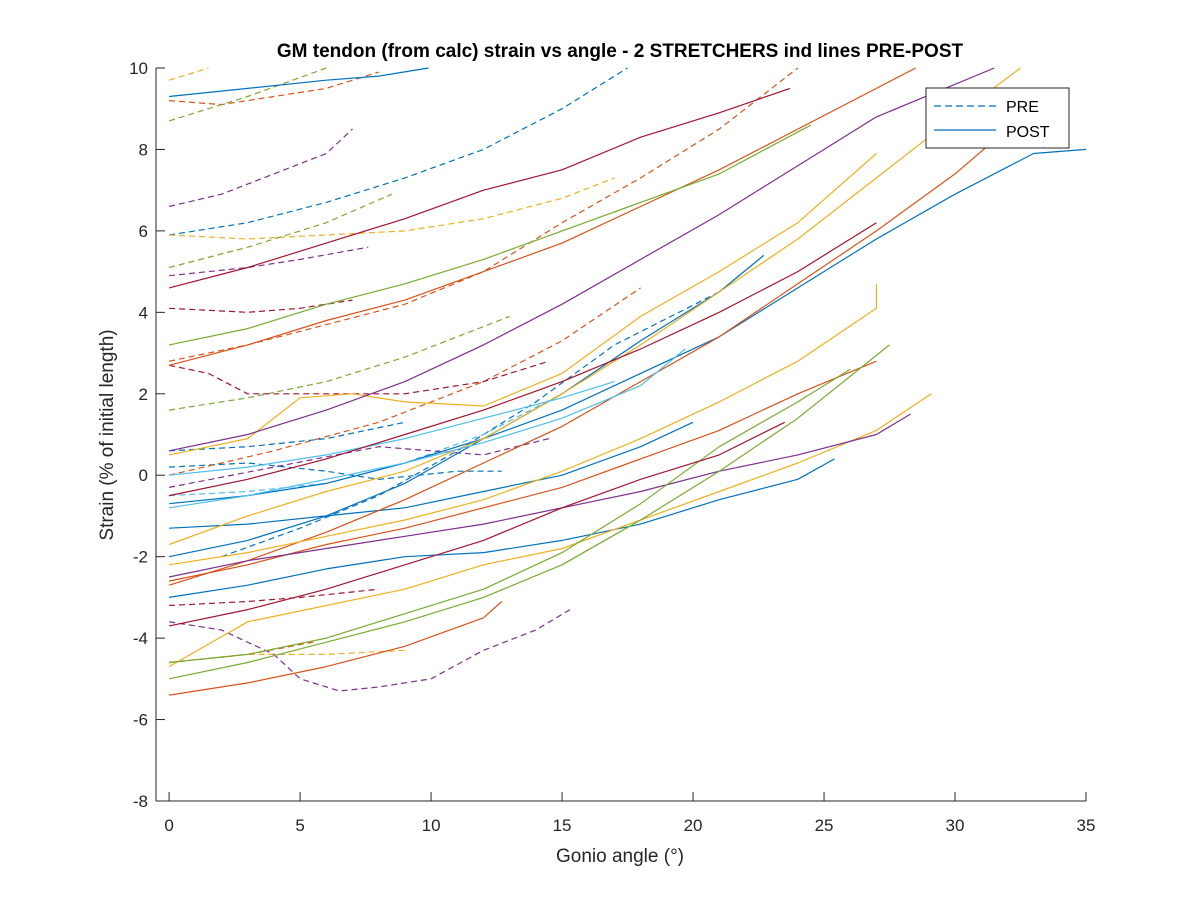 This screenshot has height=905, width=1200. What do you see at coordinates (629, 813) in the screenshot?
I see `x-ticks: 0 5 10 15 20 25 30 35` at bounding box center [629, 813].